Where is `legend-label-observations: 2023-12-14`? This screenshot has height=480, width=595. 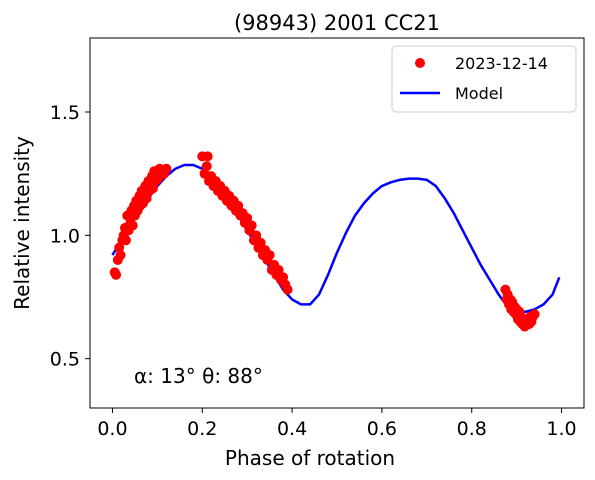
legend-label-observations: 2023-12-14 is located at coordinates (501, 63).